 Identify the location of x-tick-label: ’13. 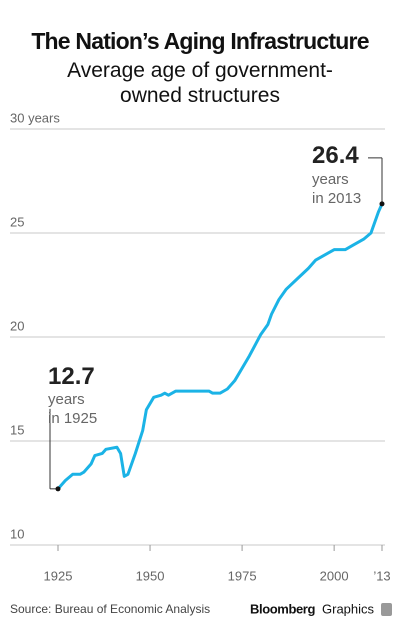
(381, 575).